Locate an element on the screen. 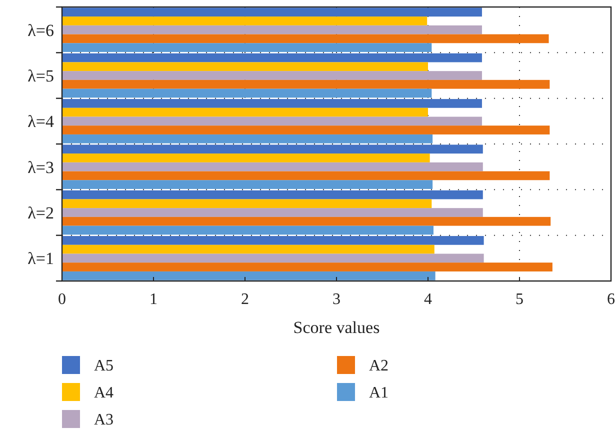 The image size is (616, 436). y-tick-label: λ=3 is located at coordinates (41, 167).